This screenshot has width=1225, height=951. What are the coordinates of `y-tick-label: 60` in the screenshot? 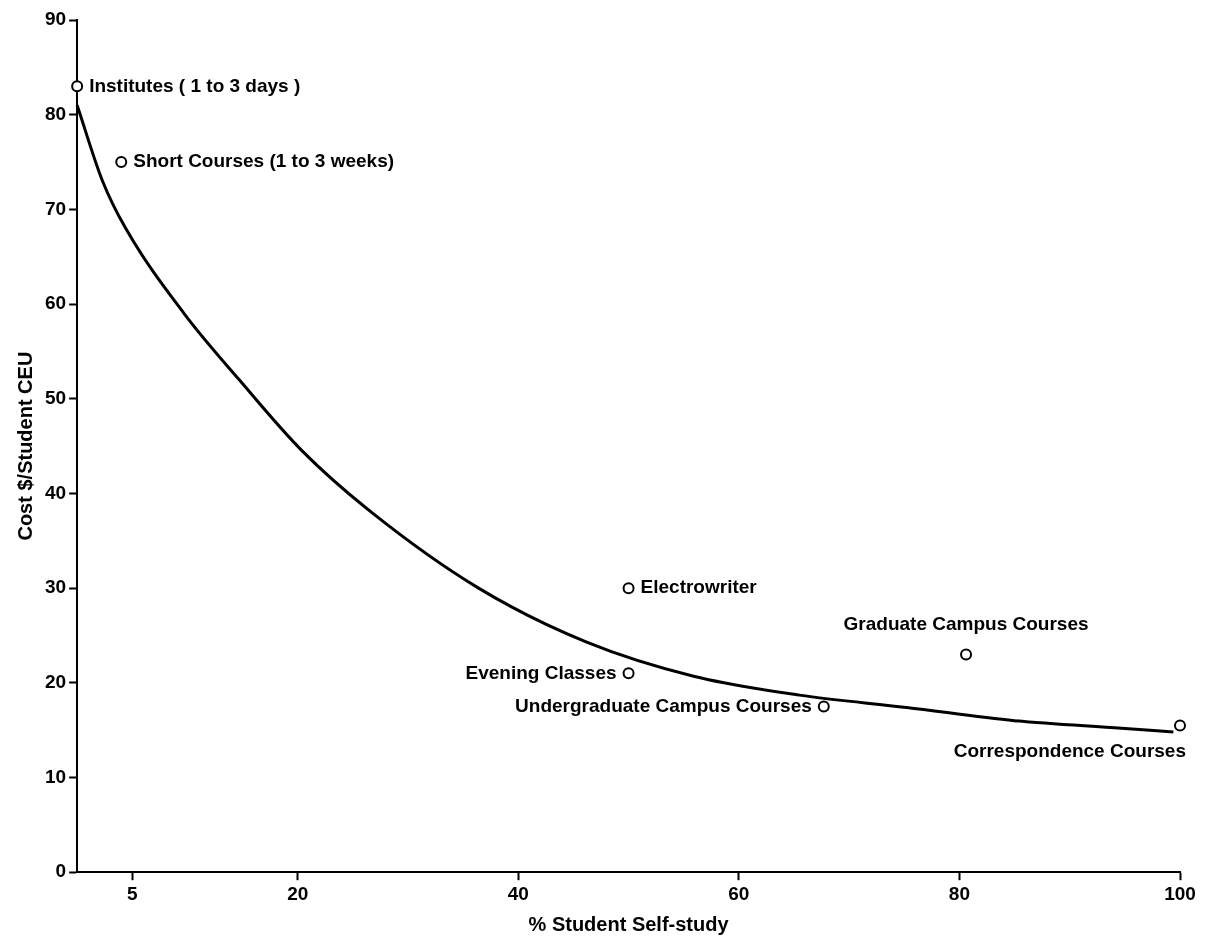 It's located at (55, 303).